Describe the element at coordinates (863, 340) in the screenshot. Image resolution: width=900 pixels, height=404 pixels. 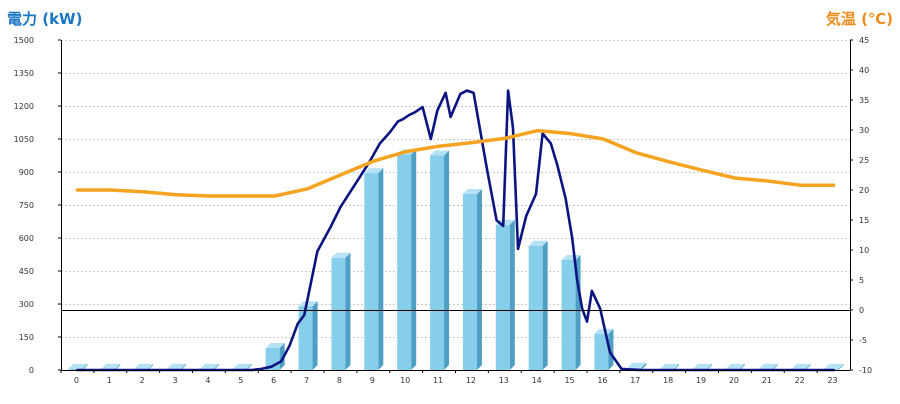
I see `right-tick-label: -5` at that location.